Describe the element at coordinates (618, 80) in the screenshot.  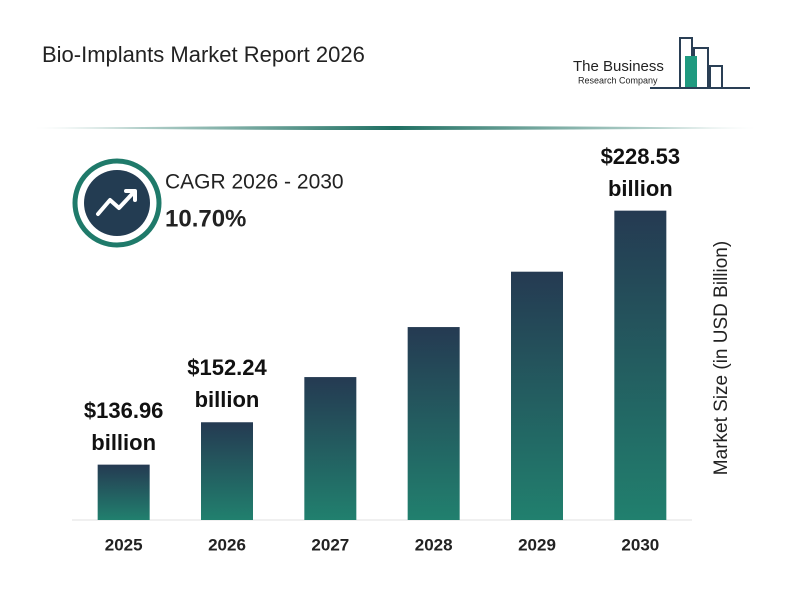
I see `logo-subtext: Research Company` at that location.